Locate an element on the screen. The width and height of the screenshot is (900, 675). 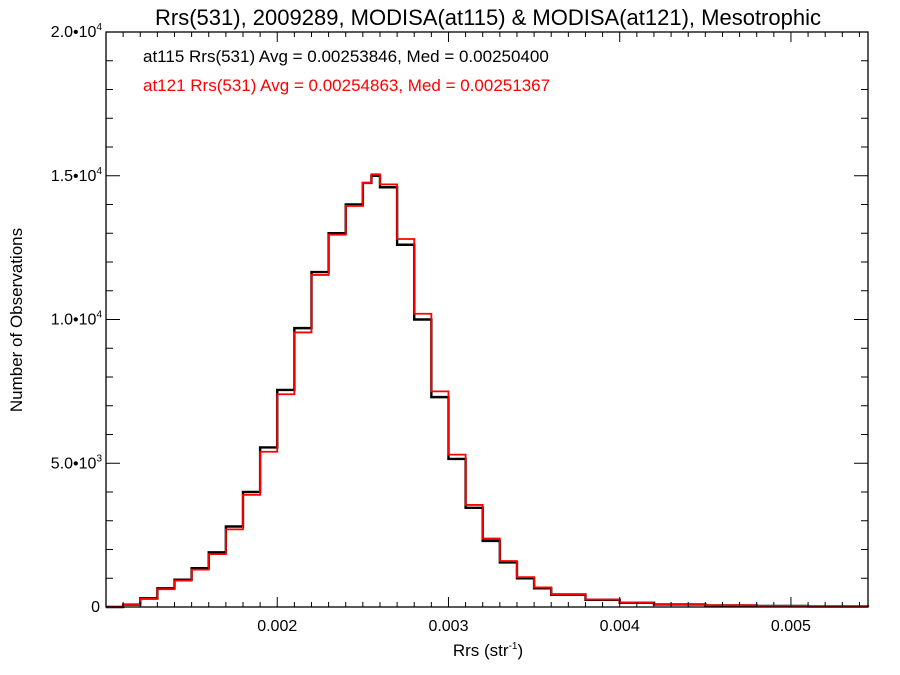
x-axis-label-close: ) is located at coordinates (520, 650).